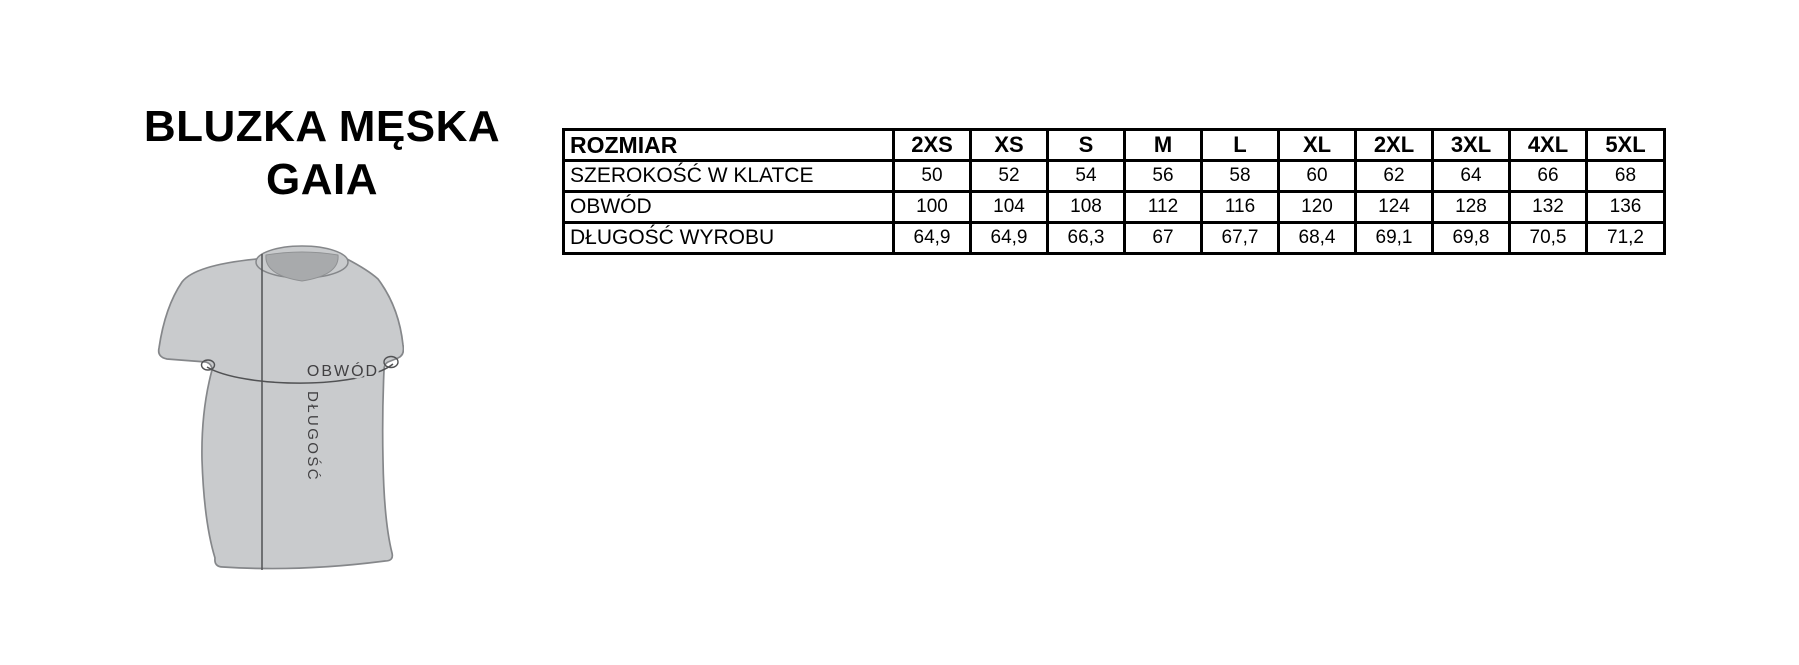  What do you see at coordinates (1240, 207) in the screenshot?
I see `circumference-l: 116` at bounding box center [1240, 207].